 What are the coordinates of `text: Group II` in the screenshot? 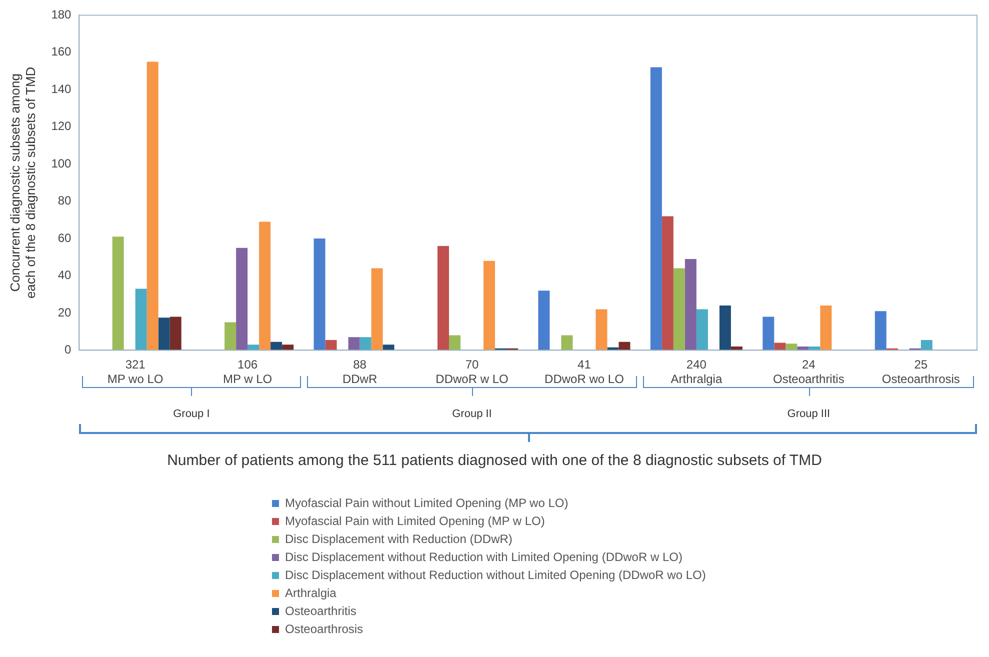 It's located at (472, 414).